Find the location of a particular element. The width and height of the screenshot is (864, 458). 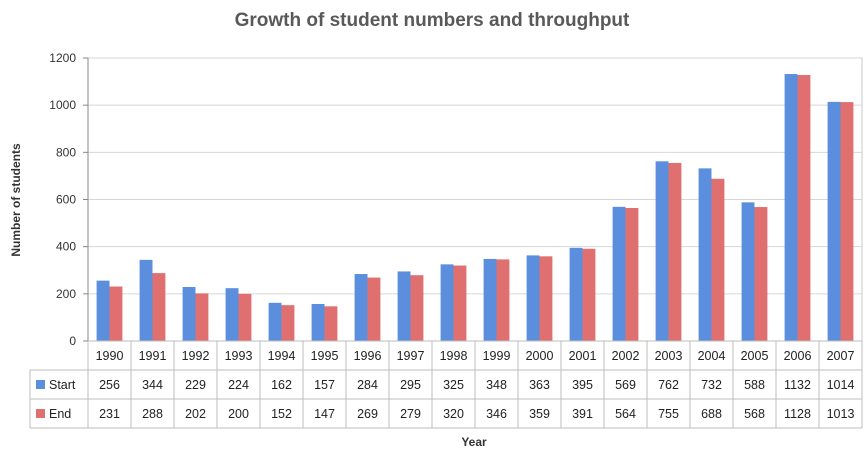

data-label-start: 284 is located at coordinates (367, 385).